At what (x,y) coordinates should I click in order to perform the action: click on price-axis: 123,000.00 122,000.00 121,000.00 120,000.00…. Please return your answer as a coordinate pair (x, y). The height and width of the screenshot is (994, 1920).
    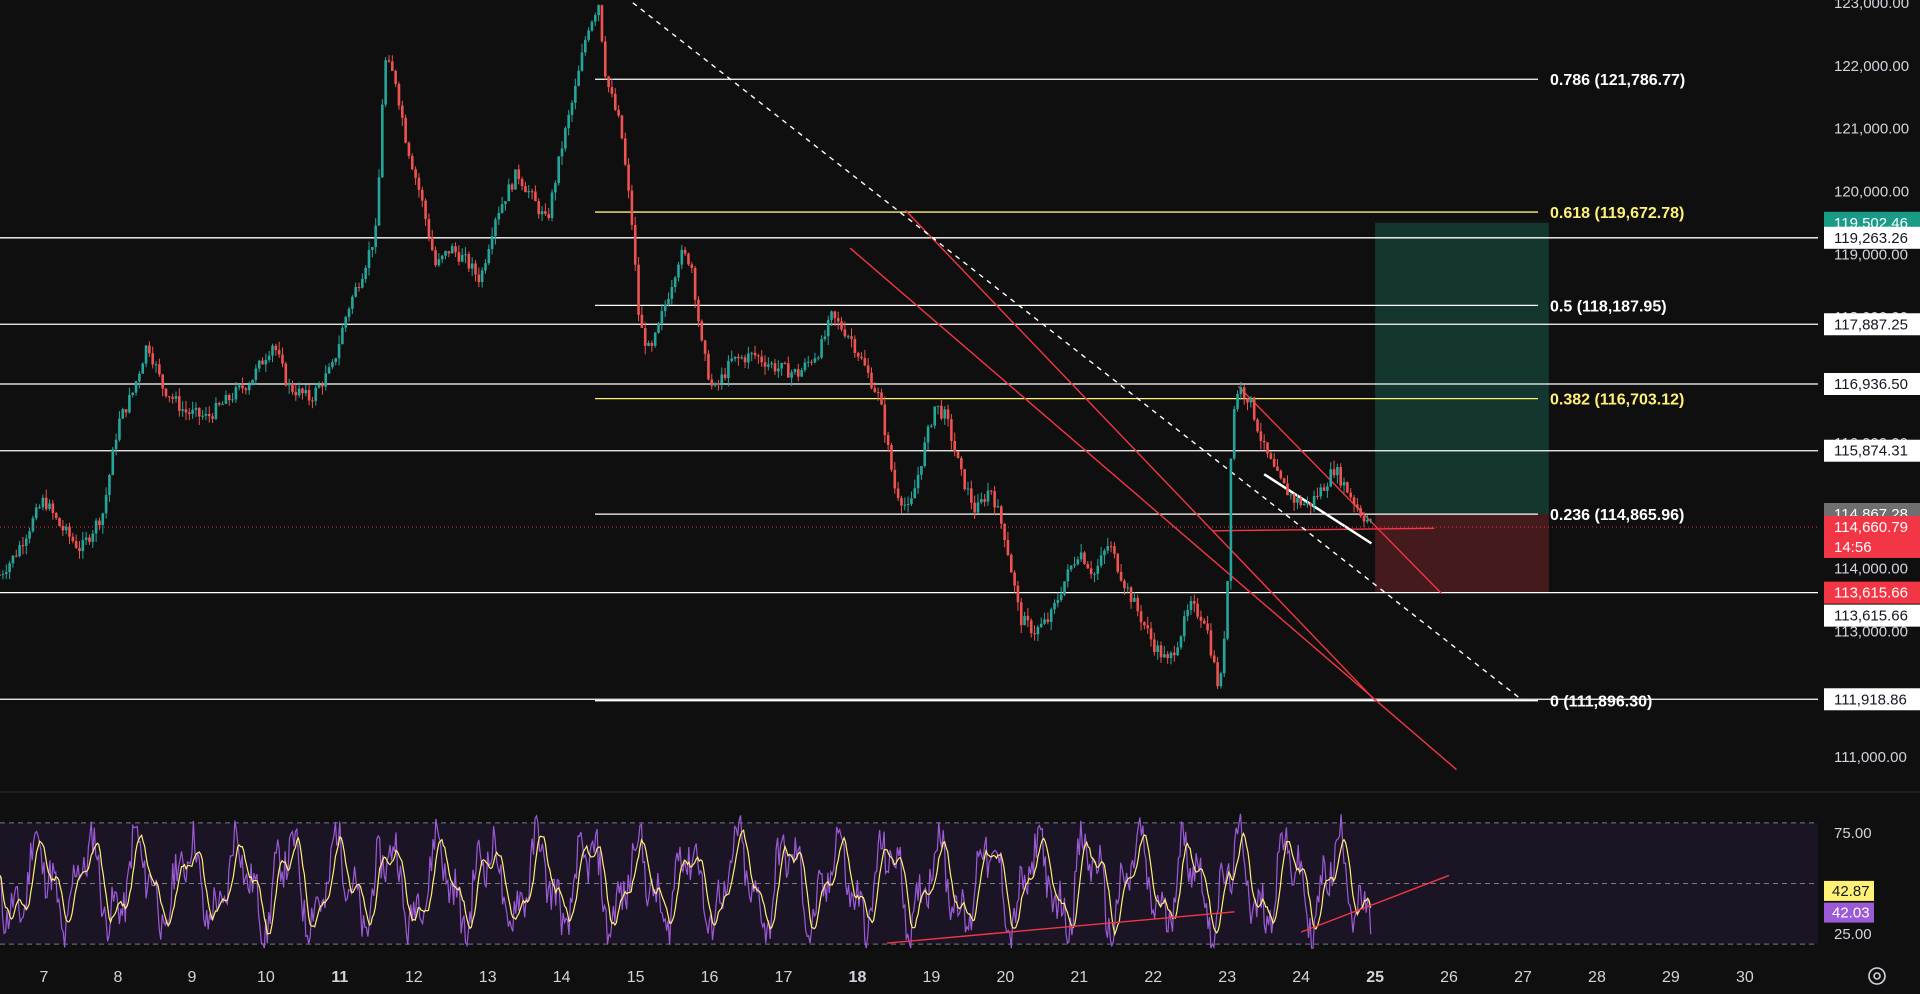
    Looking at the image, I should click on (1872, 383).